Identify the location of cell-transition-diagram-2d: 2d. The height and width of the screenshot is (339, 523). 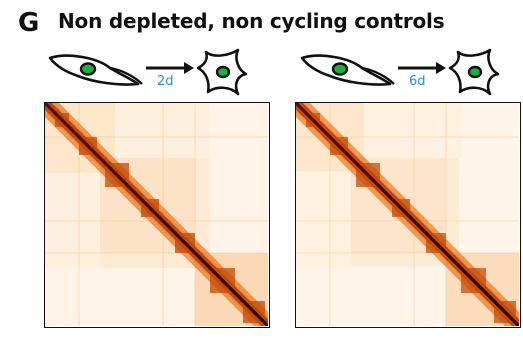
(153, 70).